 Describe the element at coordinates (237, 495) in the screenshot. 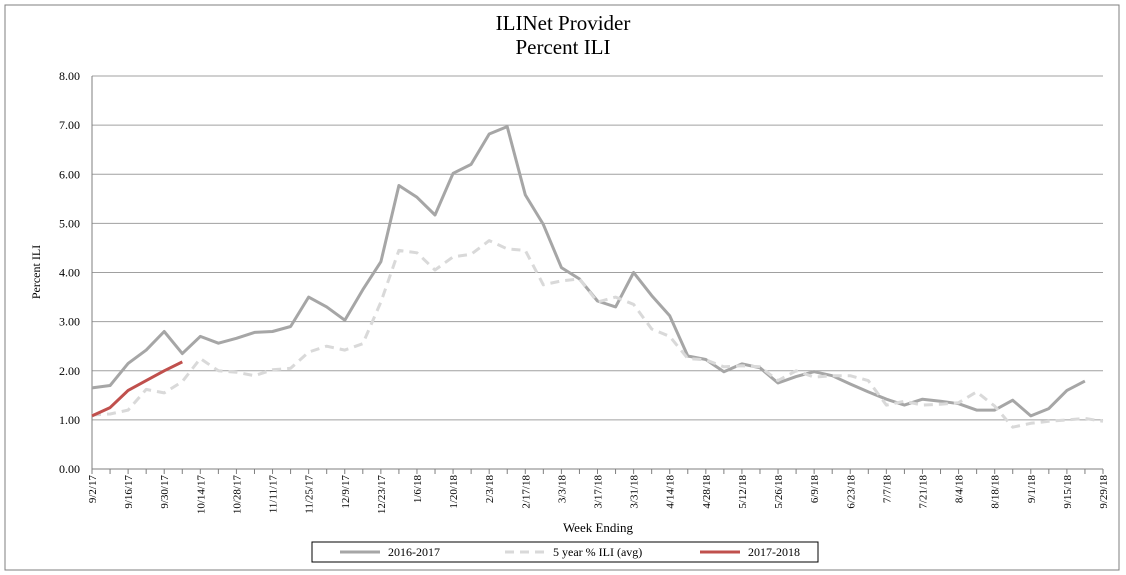

I see `x-tick-label: 10/28/17` at that location.